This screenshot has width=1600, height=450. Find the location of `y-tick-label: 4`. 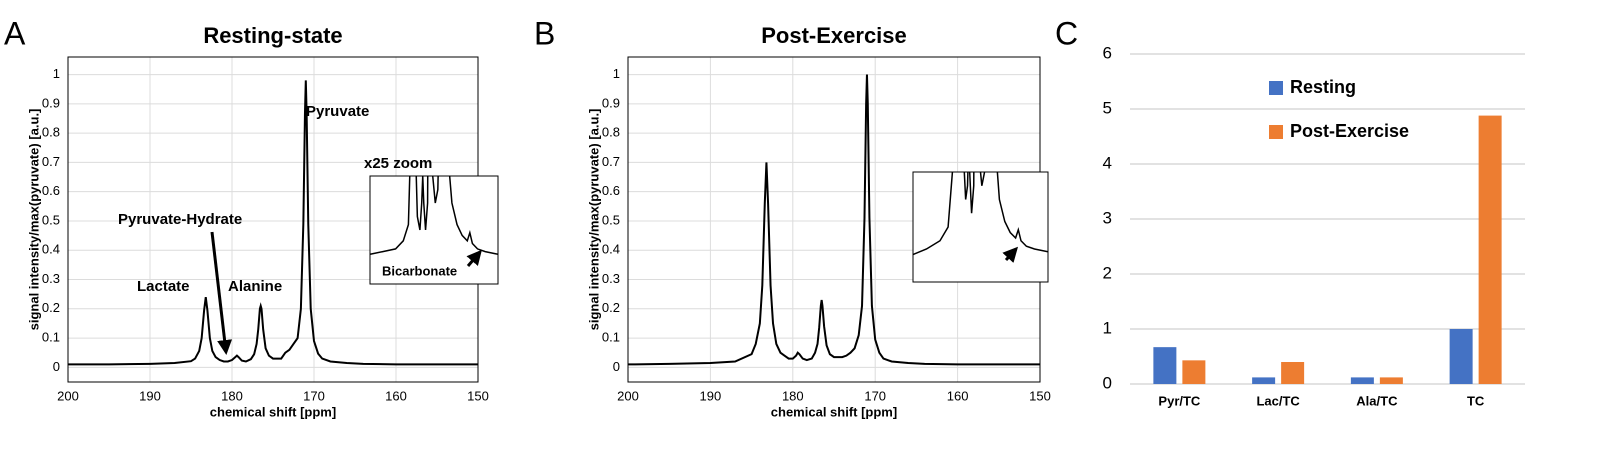

y-tick-label: 4 is located at coordinates (1107, 162).